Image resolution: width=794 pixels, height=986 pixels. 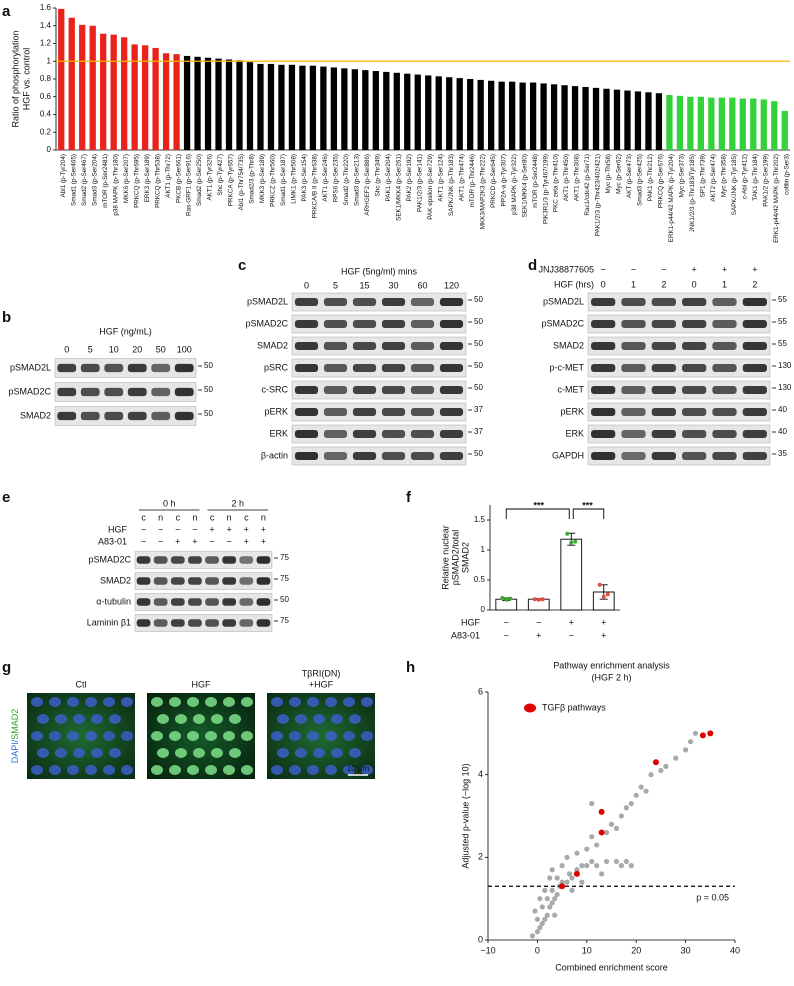 What do you see at coordinates (694, 284) in the screenshot?
I see `condition-value: 0` at bounding box center [694, 284].